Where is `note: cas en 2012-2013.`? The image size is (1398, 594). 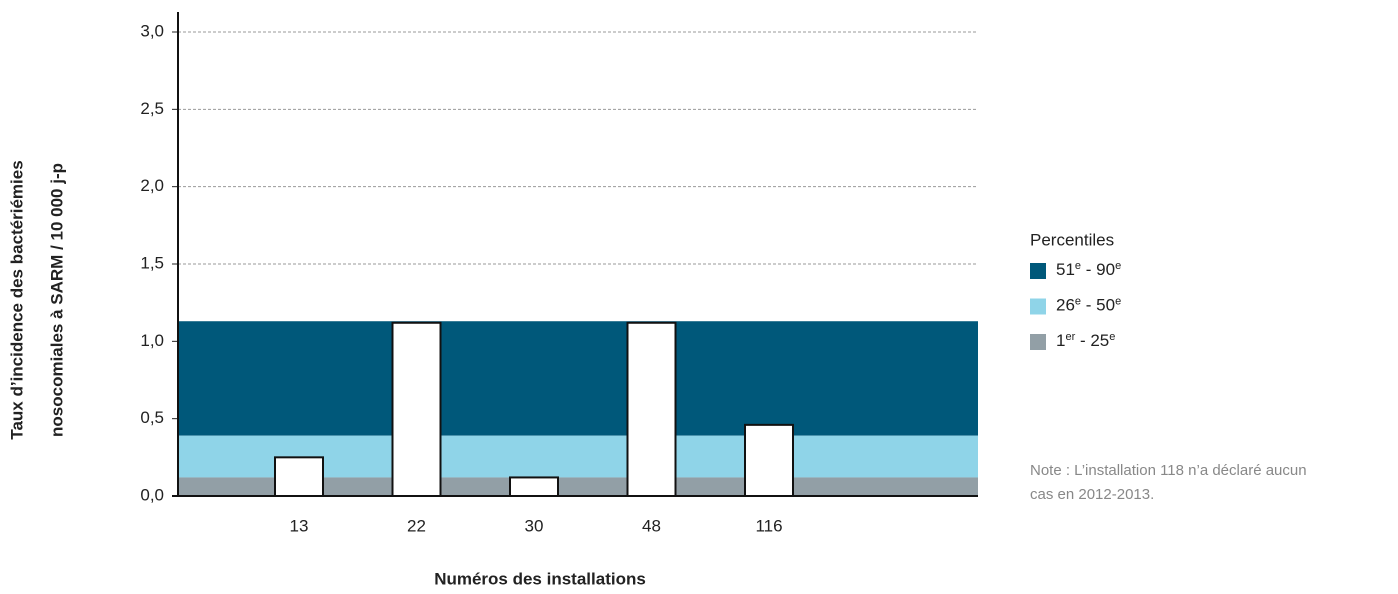 note: cas en 2012-2013. is located at coordinates (1092, 494).